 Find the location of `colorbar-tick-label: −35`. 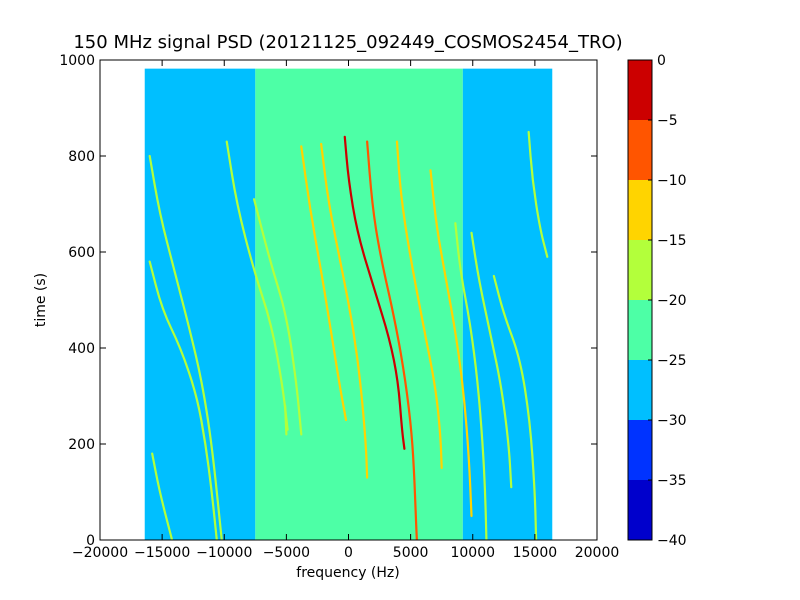

colorbar-tick-label: −35 is located at coordinates (672, 481).